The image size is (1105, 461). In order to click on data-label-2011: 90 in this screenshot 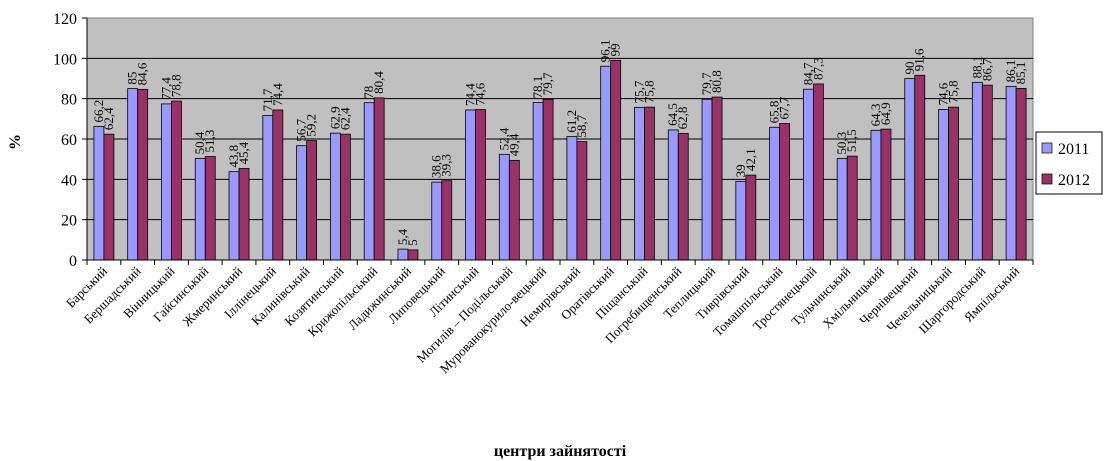, I will do `click(909, 68)`.